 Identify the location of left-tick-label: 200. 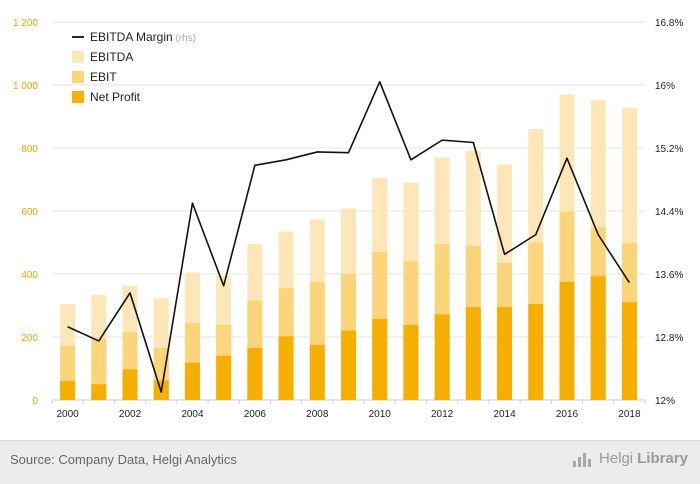
(29, 338).